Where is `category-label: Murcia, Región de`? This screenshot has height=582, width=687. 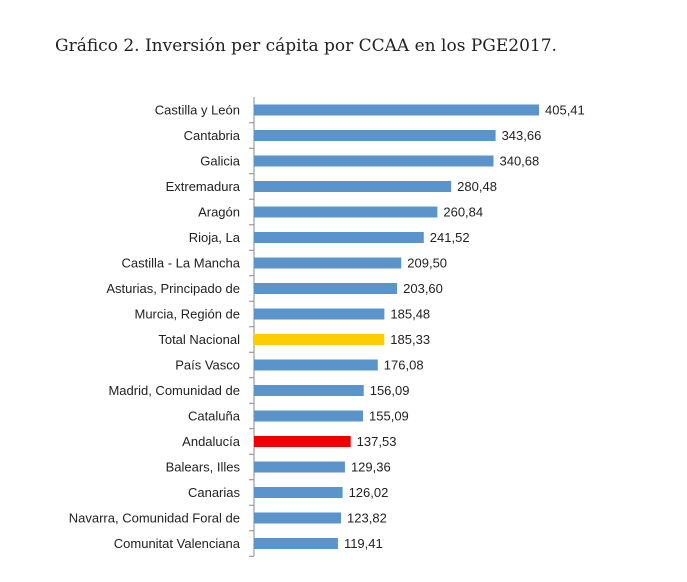
category-label: Murcia, Región de is located at coordinates (188, 314).